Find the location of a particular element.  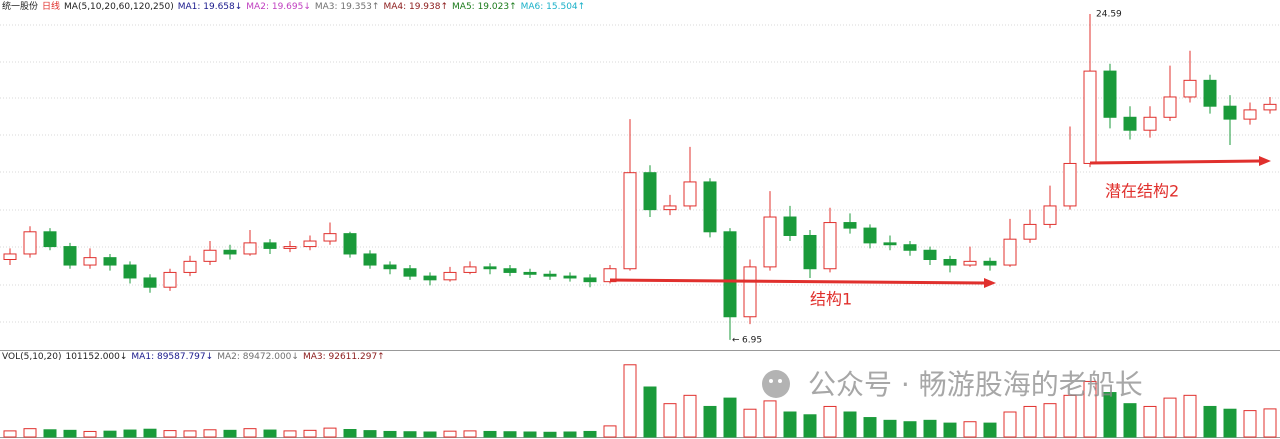

header-item: 统一股份 is located at coordinates (20, 6).